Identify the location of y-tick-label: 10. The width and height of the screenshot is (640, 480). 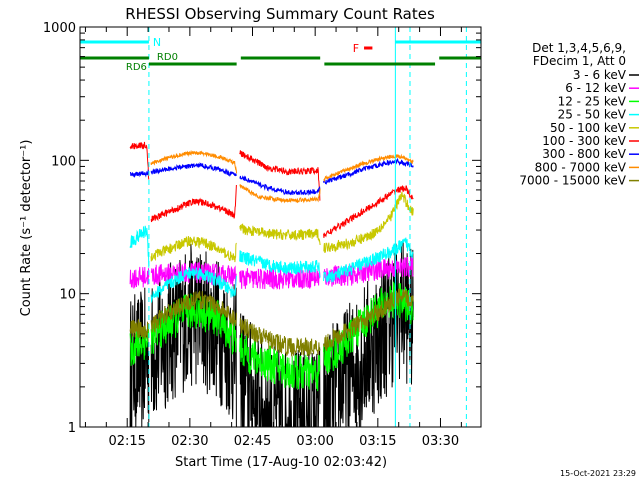
(67, 295).